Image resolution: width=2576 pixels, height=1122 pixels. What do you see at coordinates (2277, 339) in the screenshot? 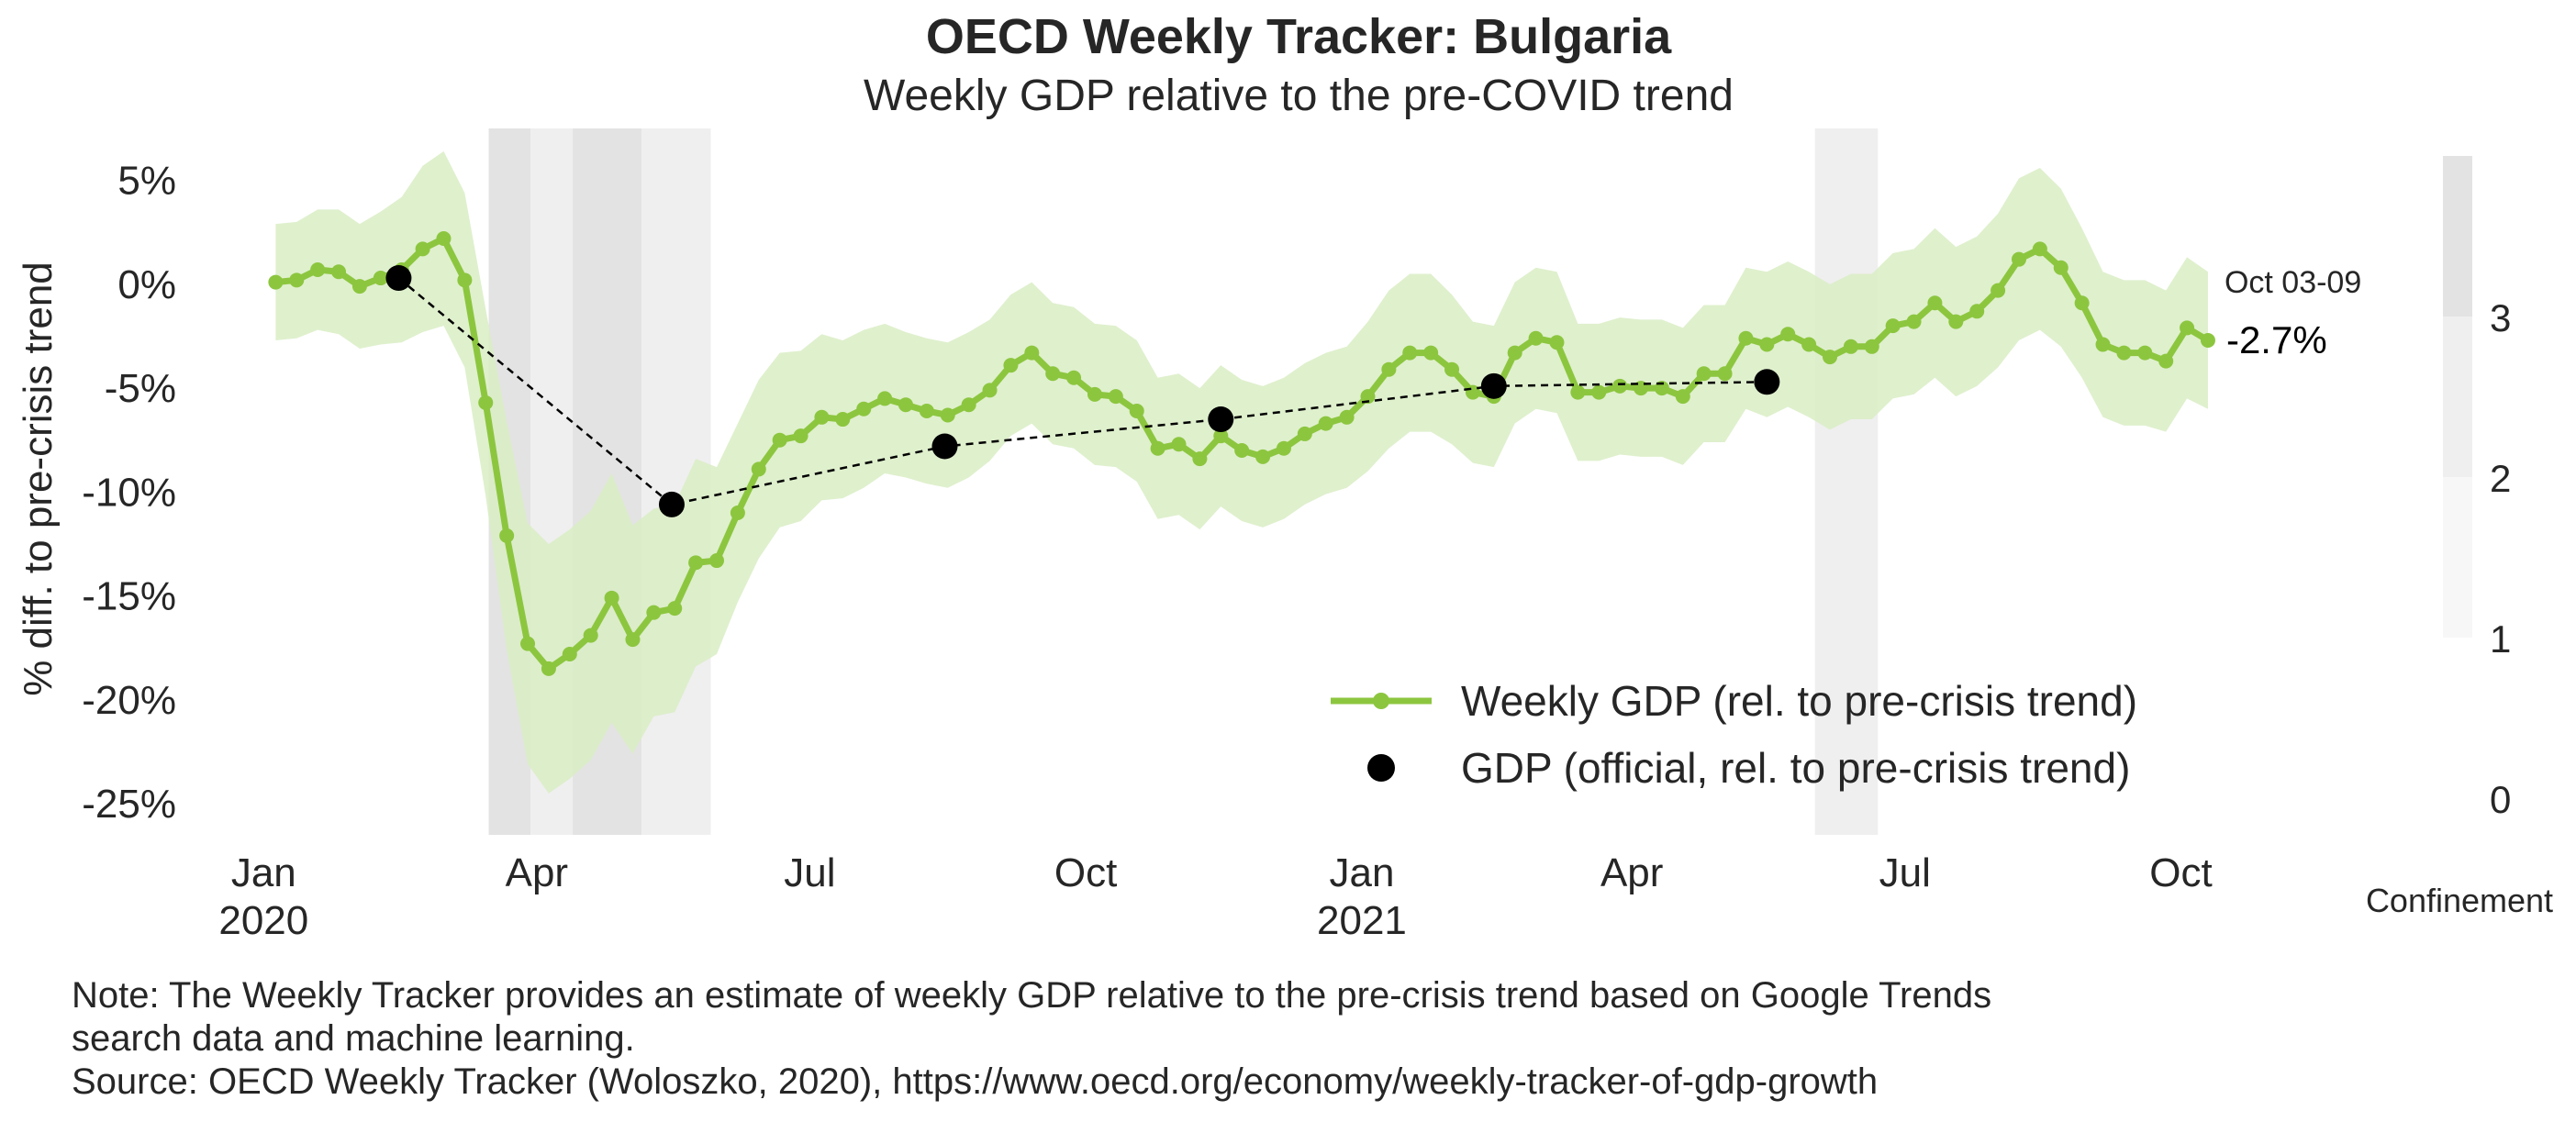
I see `last-value-label: -2.7%` at bounding box center [2277, 339].